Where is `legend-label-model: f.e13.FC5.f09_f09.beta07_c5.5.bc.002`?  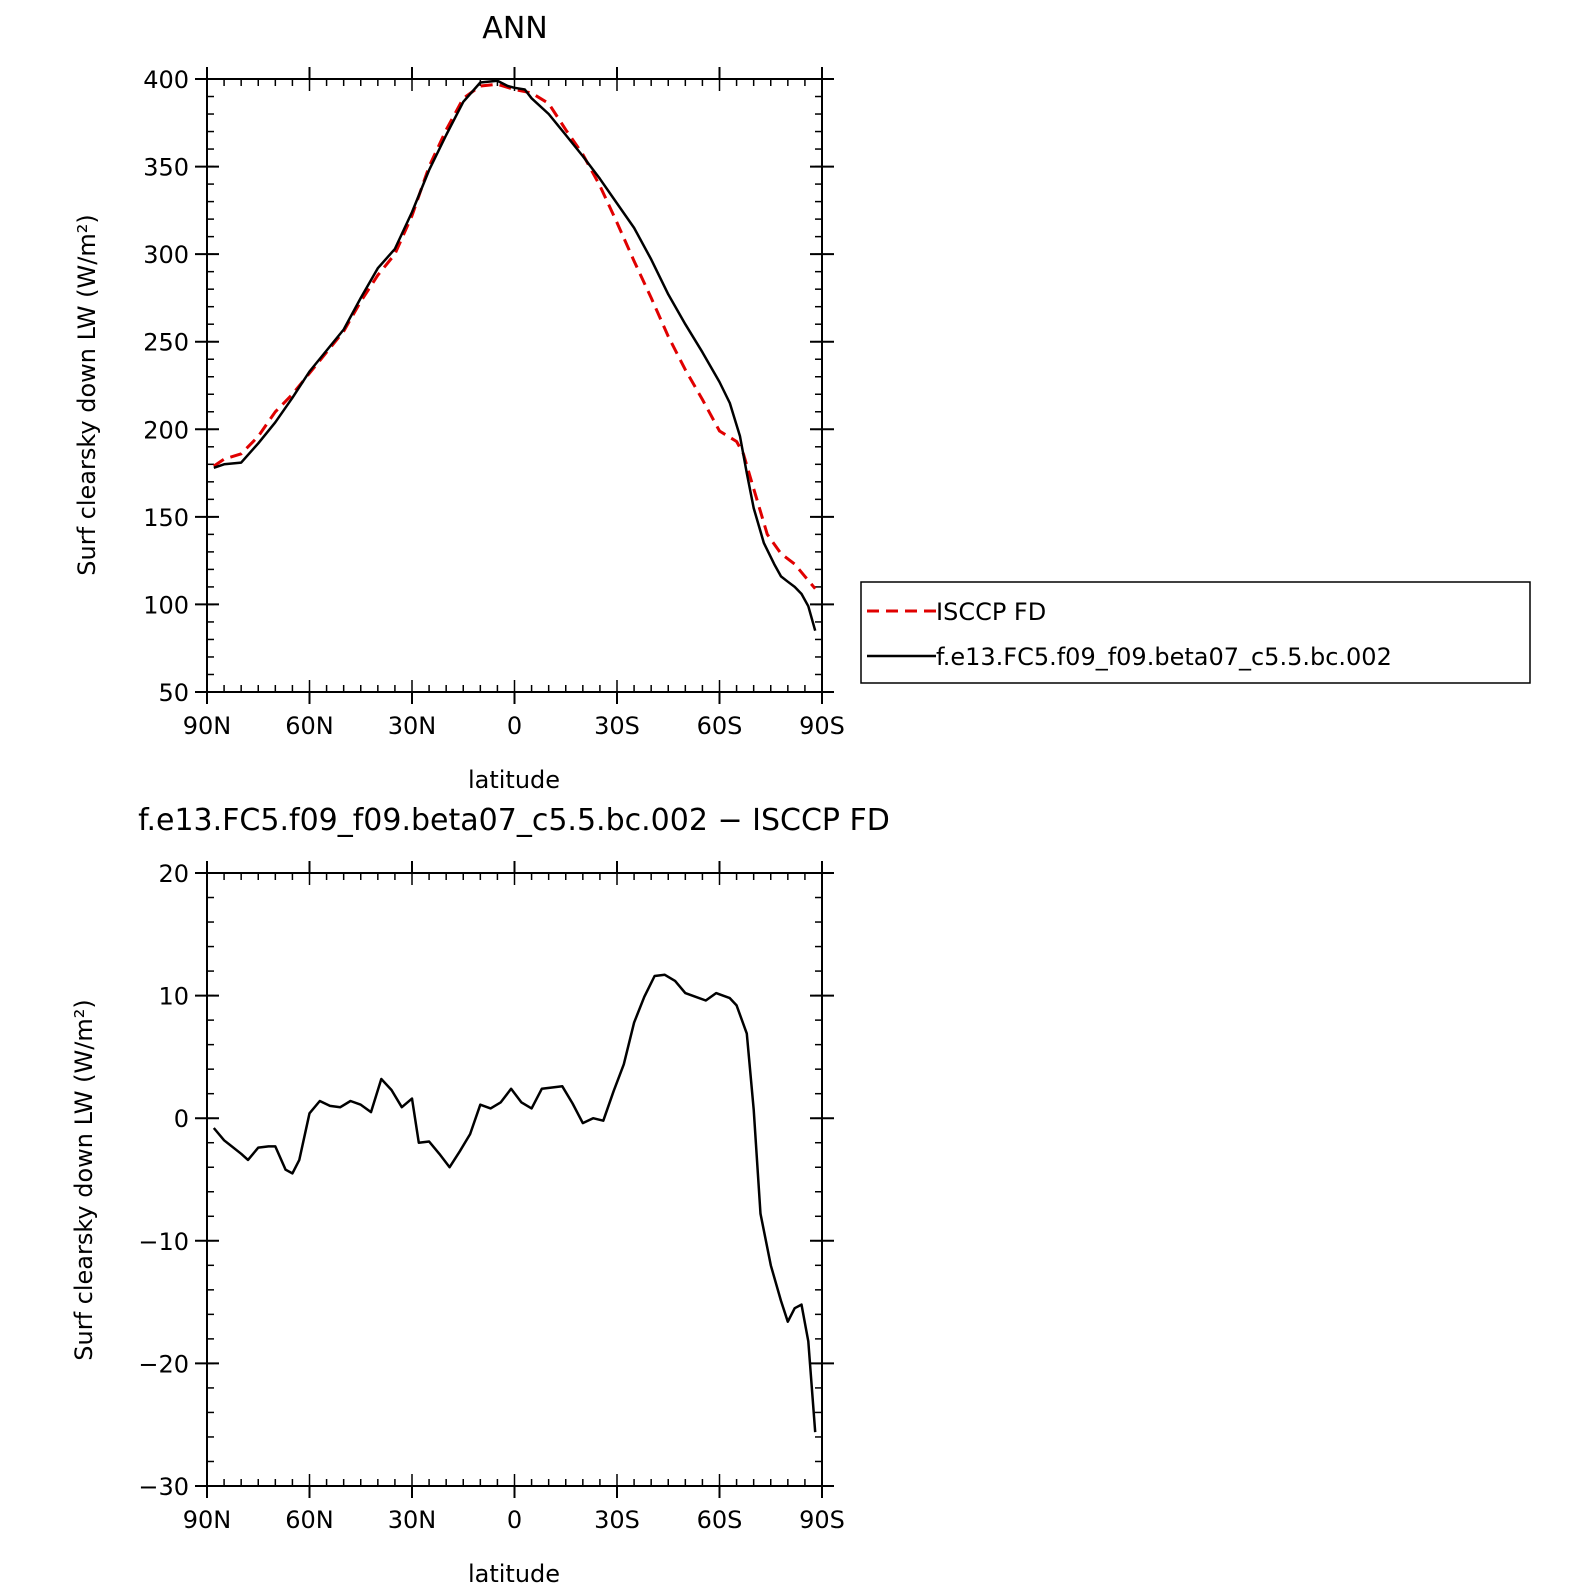
legend-label-model: f.e13.FC5.f09_f09.beta07_c5.5.bc.002 is located at coordinates (1164, 657).